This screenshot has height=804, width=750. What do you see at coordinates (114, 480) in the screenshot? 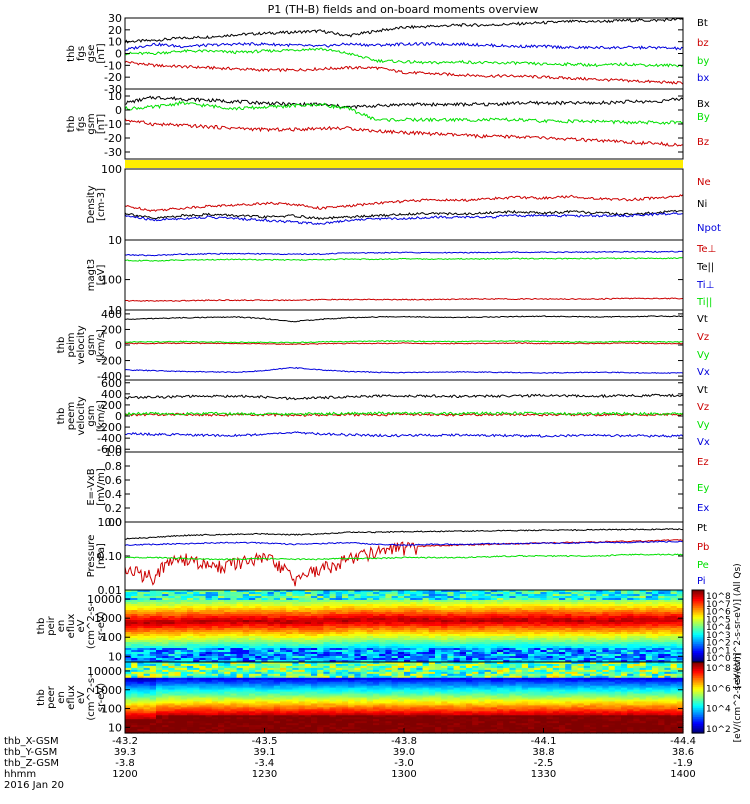
I see `y-tick-label: 0.6` at bounding box center [114, 480].